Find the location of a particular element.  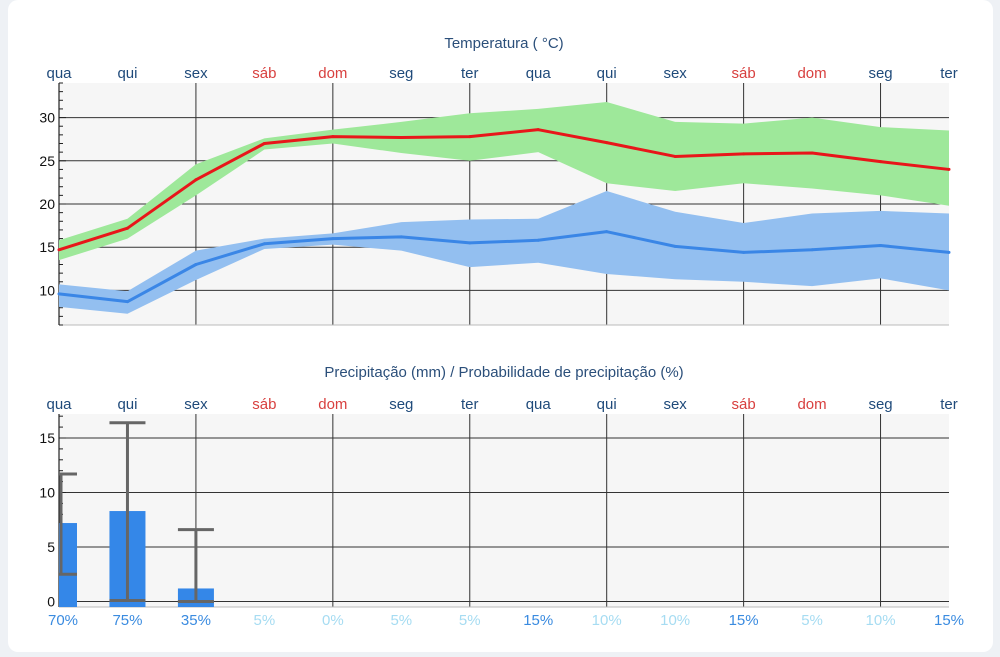

temperature-title: Temperatura ( °C) is located at coordinates (503, 43).